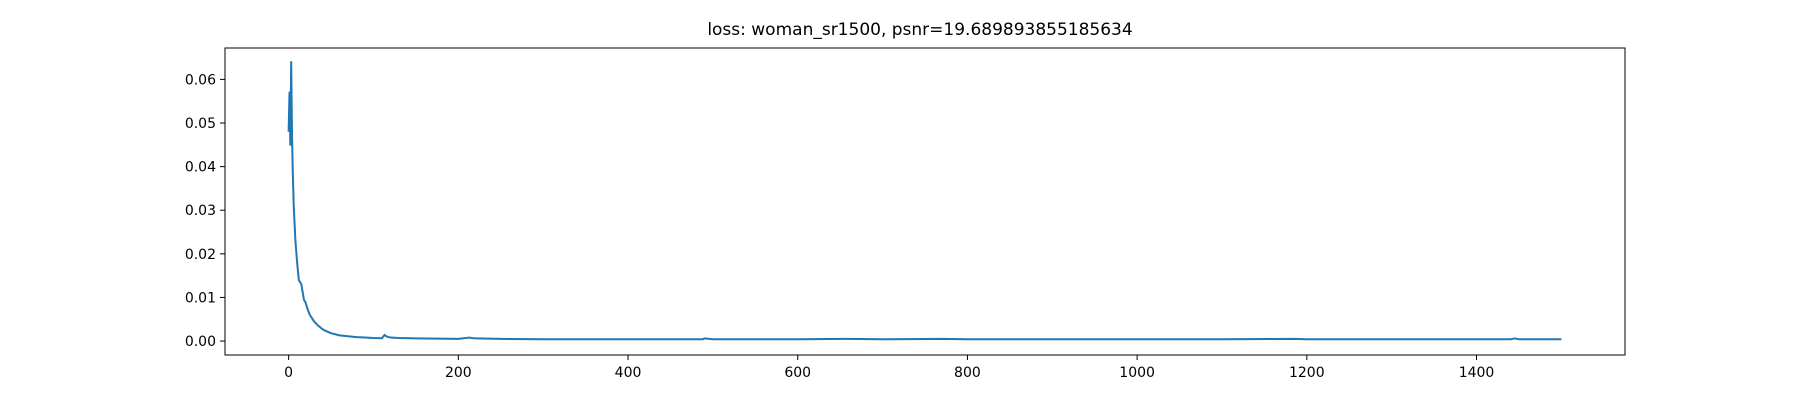  What do you see at coordinates (1137, 373) in the screenshot?
I see `x-tick-label: 1000` at bounding box center [1137, 373].